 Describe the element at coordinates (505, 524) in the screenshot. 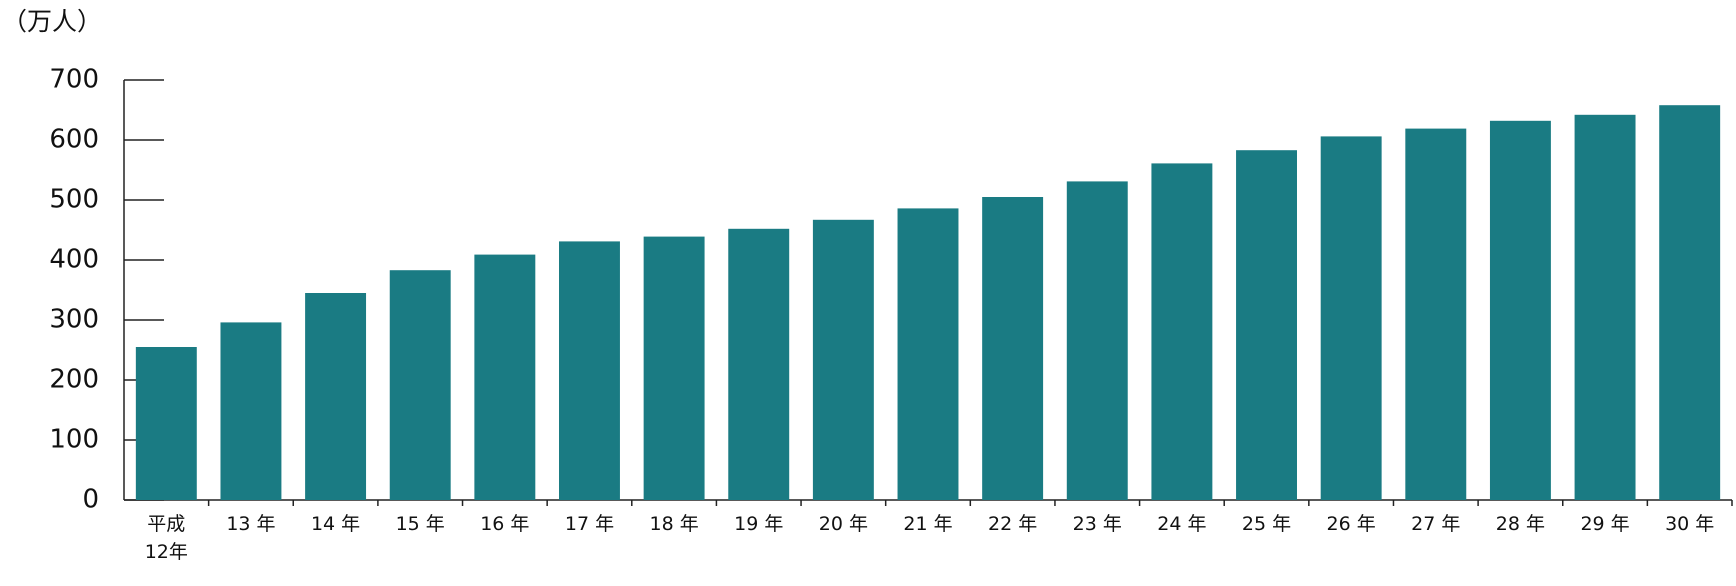

I see `x-tick-label: 16 年` at that location.